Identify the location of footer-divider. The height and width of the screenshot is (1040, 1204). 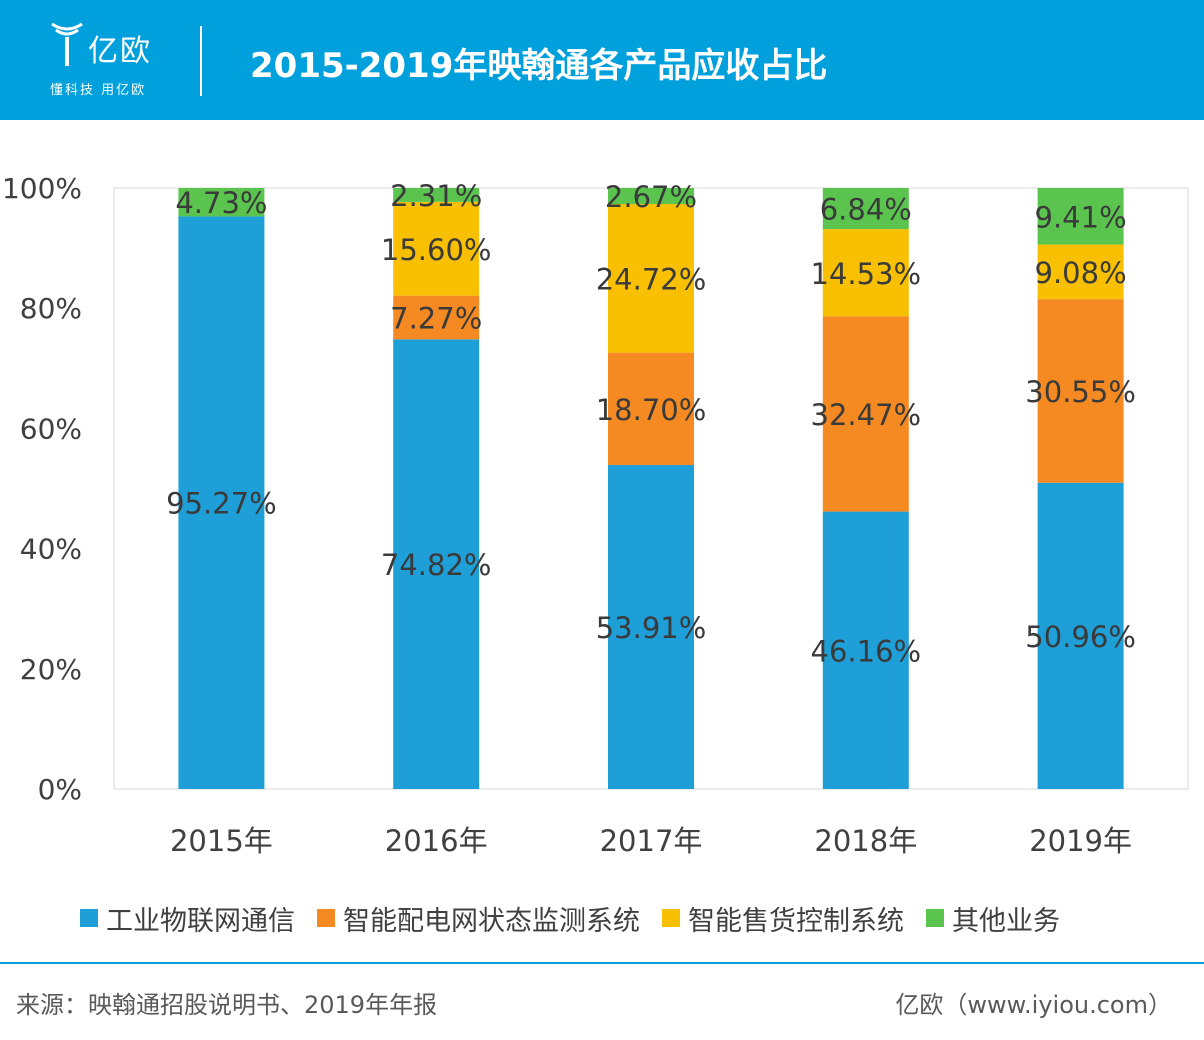
(602, 963).